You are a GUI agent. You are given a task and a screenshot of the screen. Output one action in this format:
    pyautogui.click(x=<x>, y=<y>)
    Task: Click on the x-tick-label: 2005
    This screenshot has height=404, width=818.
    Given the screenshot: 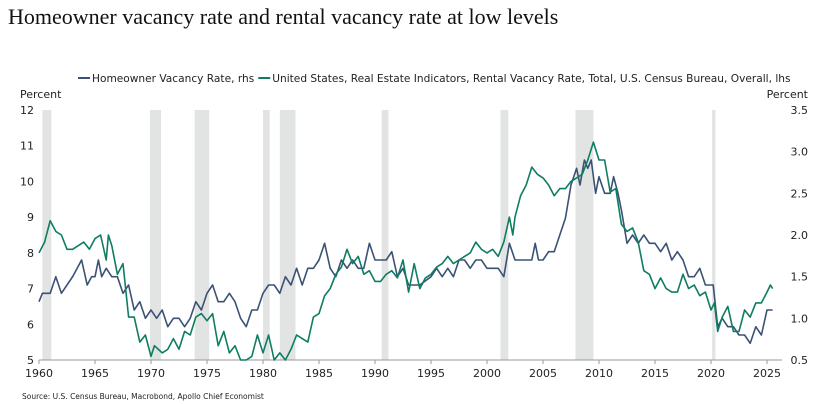 What is the action you would take?
    pyautogui.click(x=543, y=373)
    